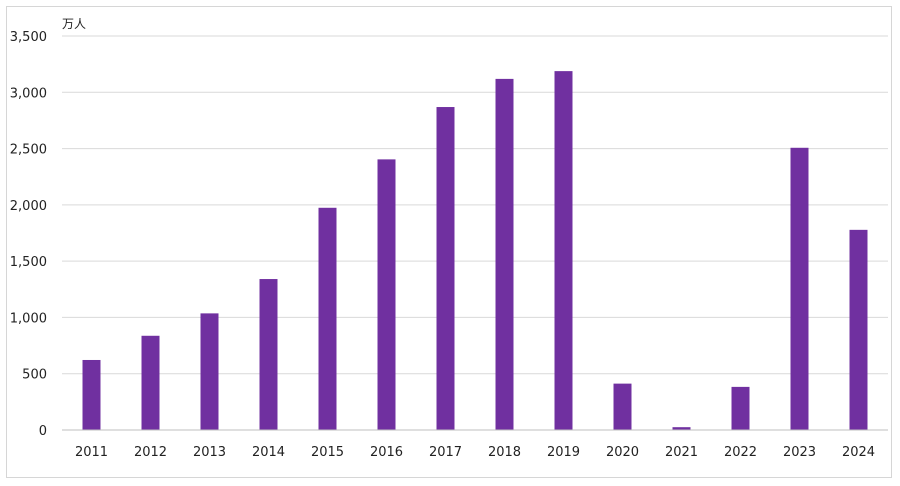  What do you see at coordinates (28, 318) in the screenshot?
I see `y-tick-label: 1,000` at bounding box center [28, 318].